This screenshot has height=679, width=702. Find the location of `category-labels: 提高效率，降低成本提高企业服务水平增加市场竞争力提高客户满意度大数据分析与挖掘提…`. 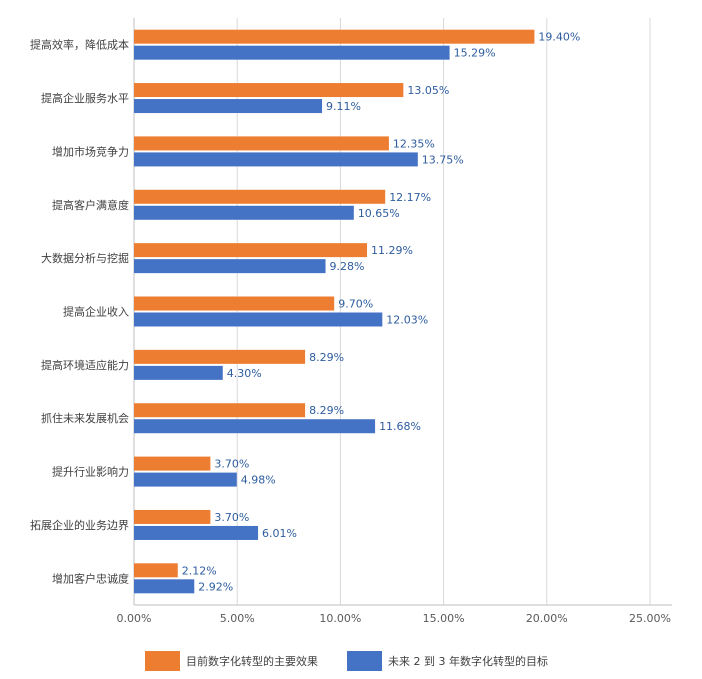

category-labels: 提高效率，降低成本提高企业服务水平增加市场竞争力提高客户满意度大数据分析与挖掘提… is located at coordinates (79, 312).